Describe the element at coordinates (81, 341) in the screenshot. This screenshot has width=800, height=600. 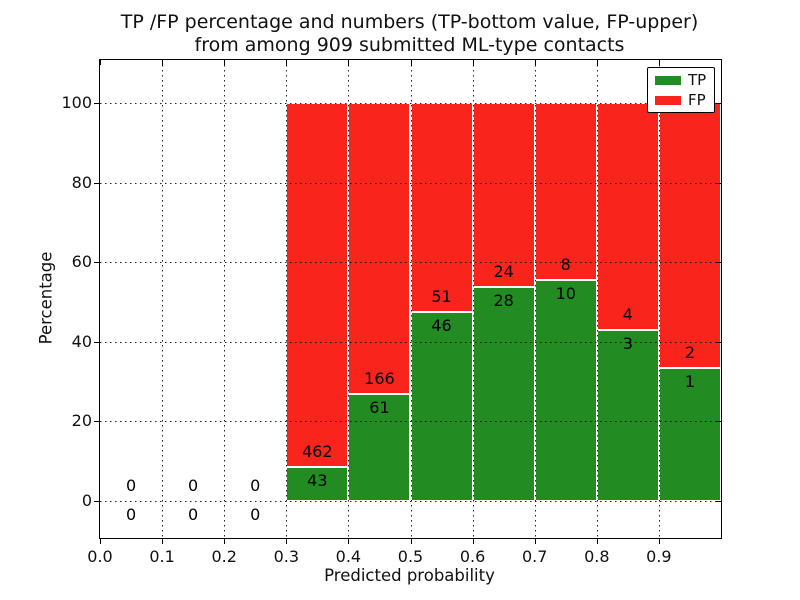
I see `y-tick-label: 40` at that location.